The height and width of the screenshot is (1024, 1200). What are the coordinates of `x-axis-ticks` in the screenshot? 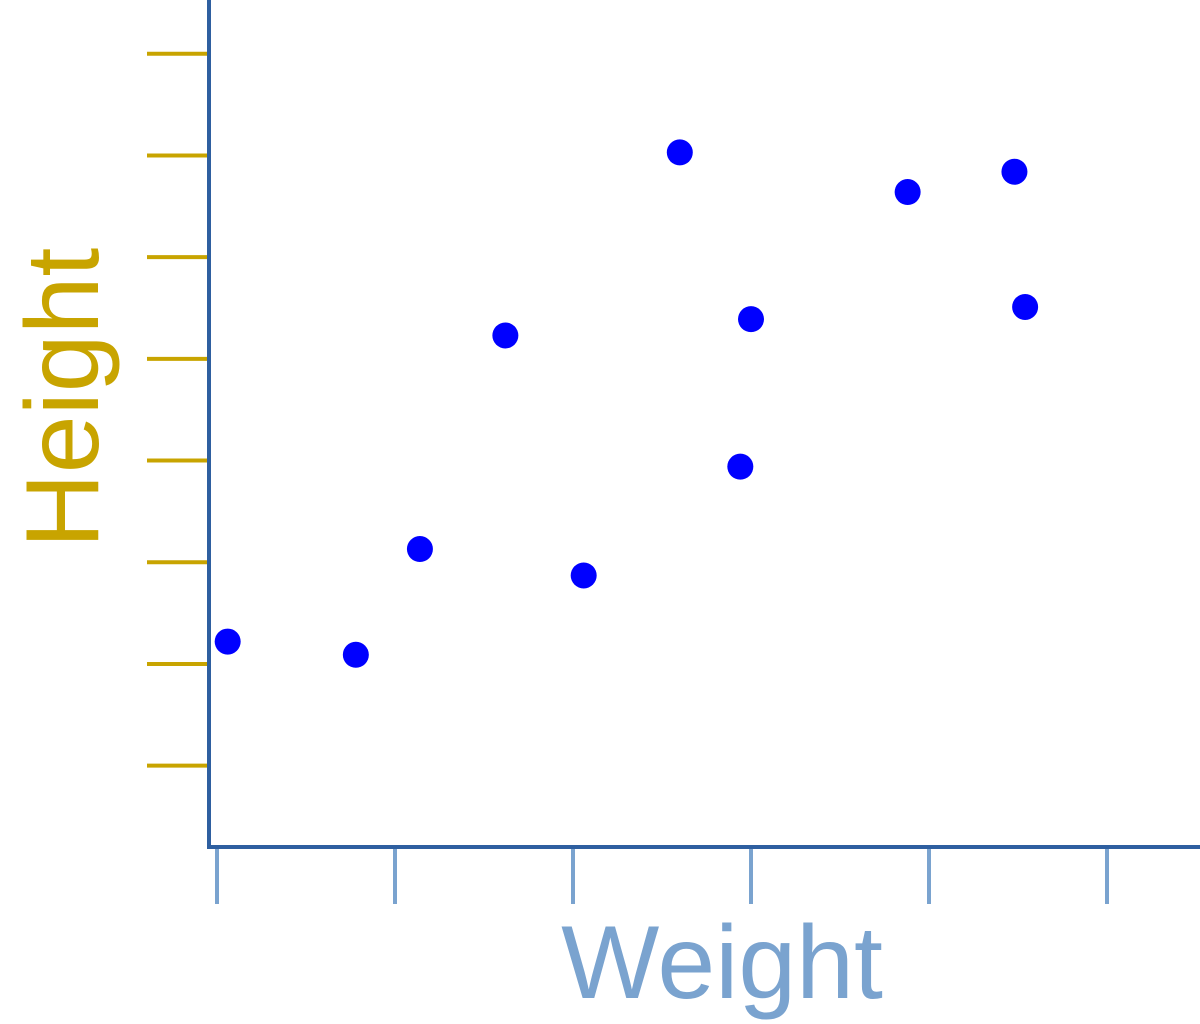 It's located at (662, 875).